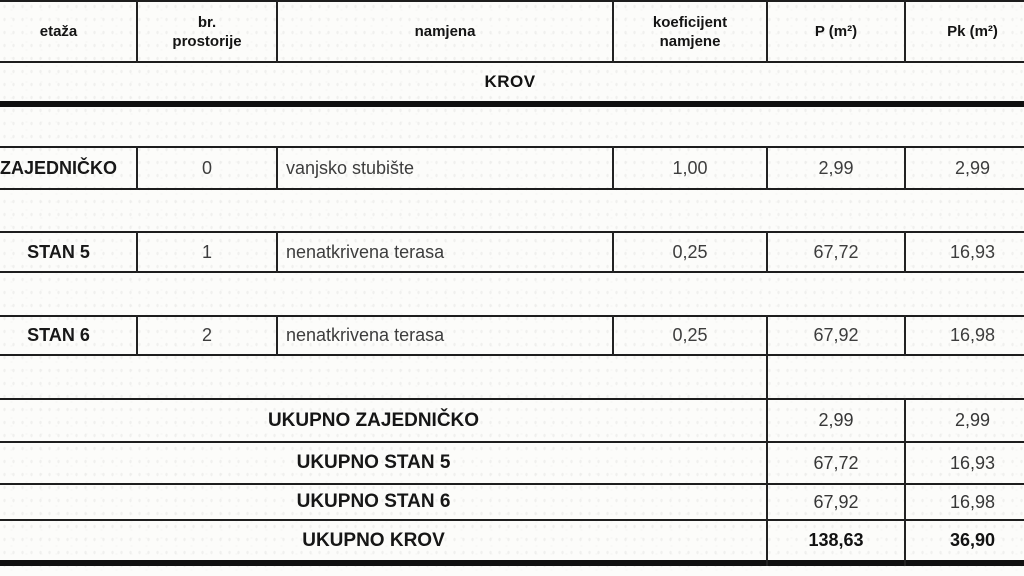 Image resolution: width=1024 pixels, height=576 pixels. Describe the element at coordinates (690, 335) in the screenshot. I see `row3-koef: 0,25` at that location.